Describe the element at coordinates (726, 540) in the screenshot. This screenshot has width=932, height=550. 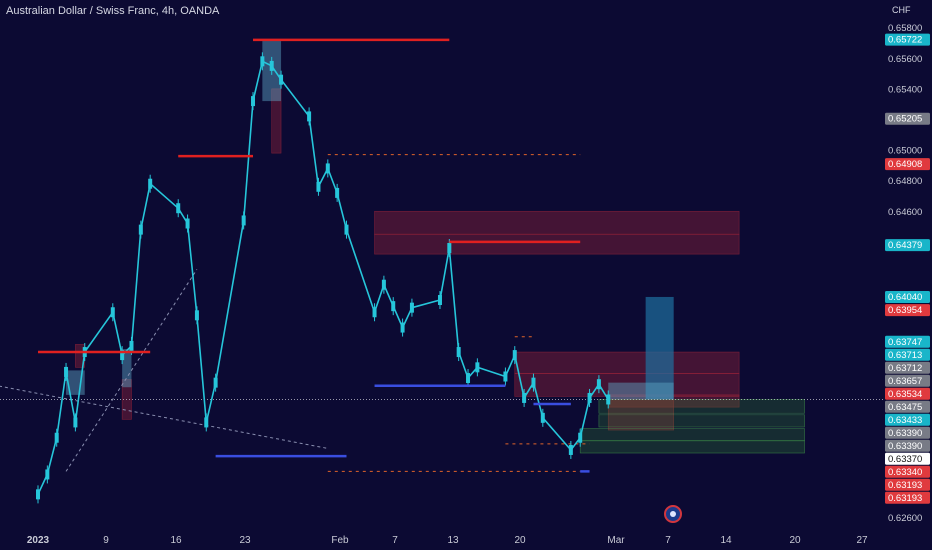
I see `x-tick-label: 14` at that location.